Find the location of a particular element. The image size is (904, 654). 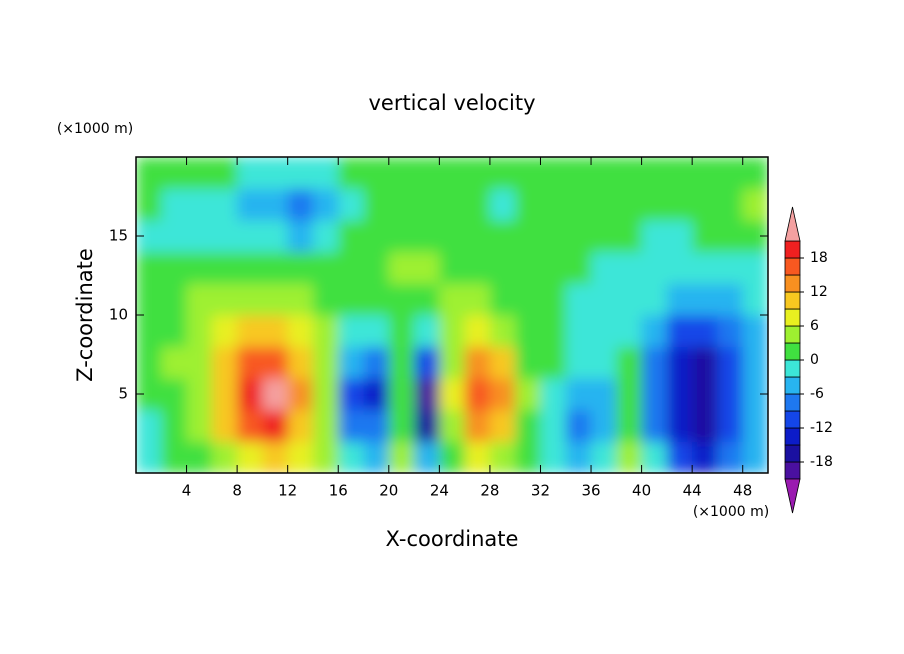

colorbar-extension-low is located at coordinates (792, 496).